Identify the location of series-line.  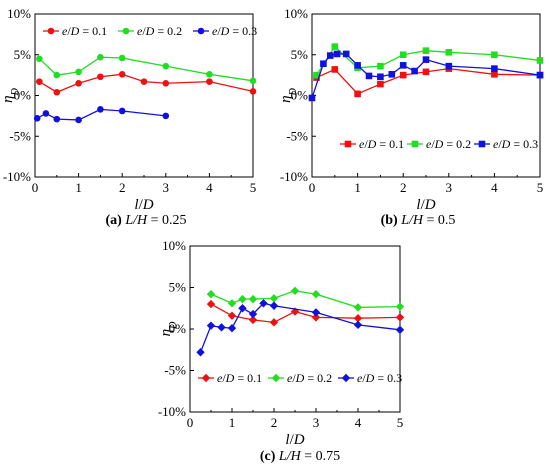
(146, 69).